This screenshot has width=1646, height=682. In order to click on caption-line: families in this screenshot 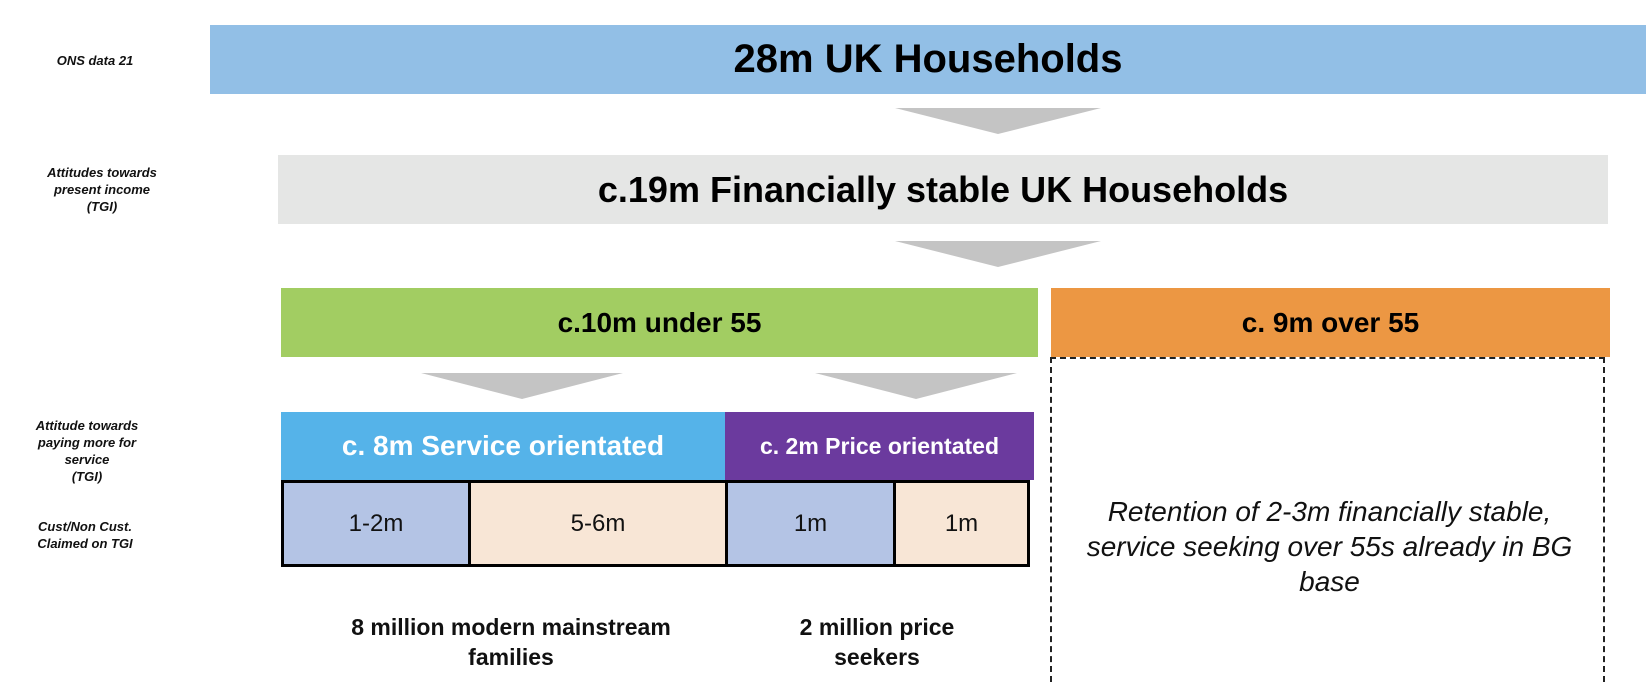, I will do `click(511, 657)`.